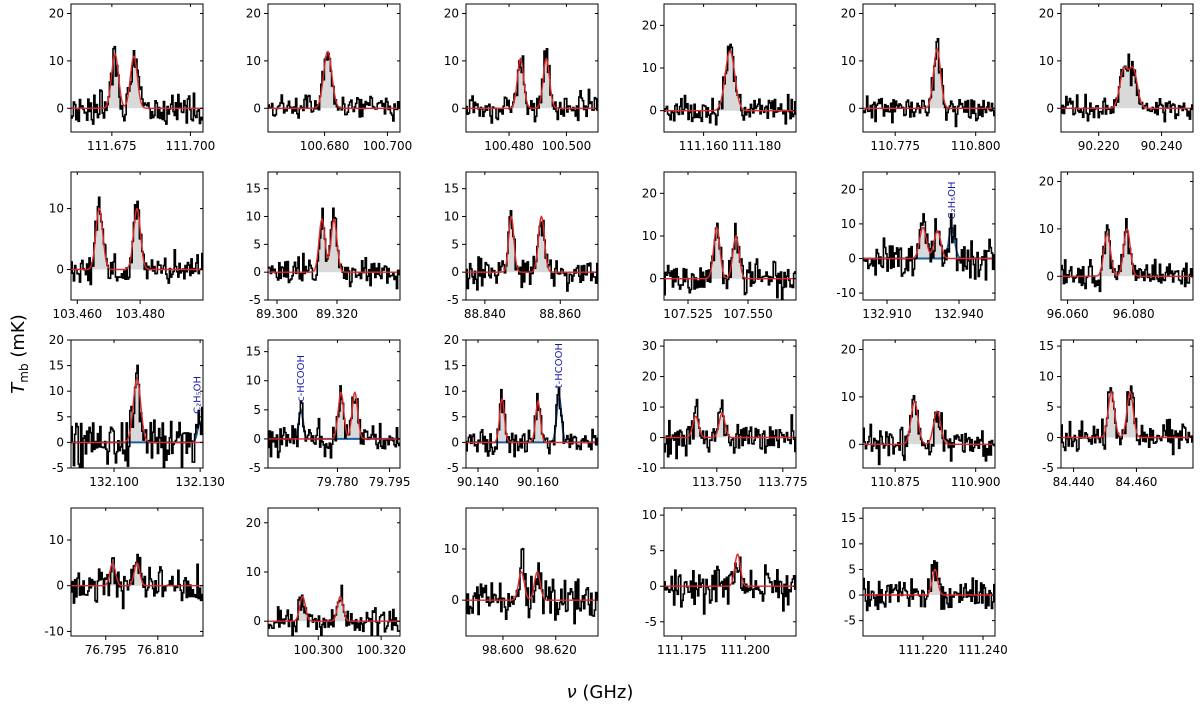 This screenshot has height=709, width=1200. I want to click on x-tick-label: 110.900, so click(976, 482).